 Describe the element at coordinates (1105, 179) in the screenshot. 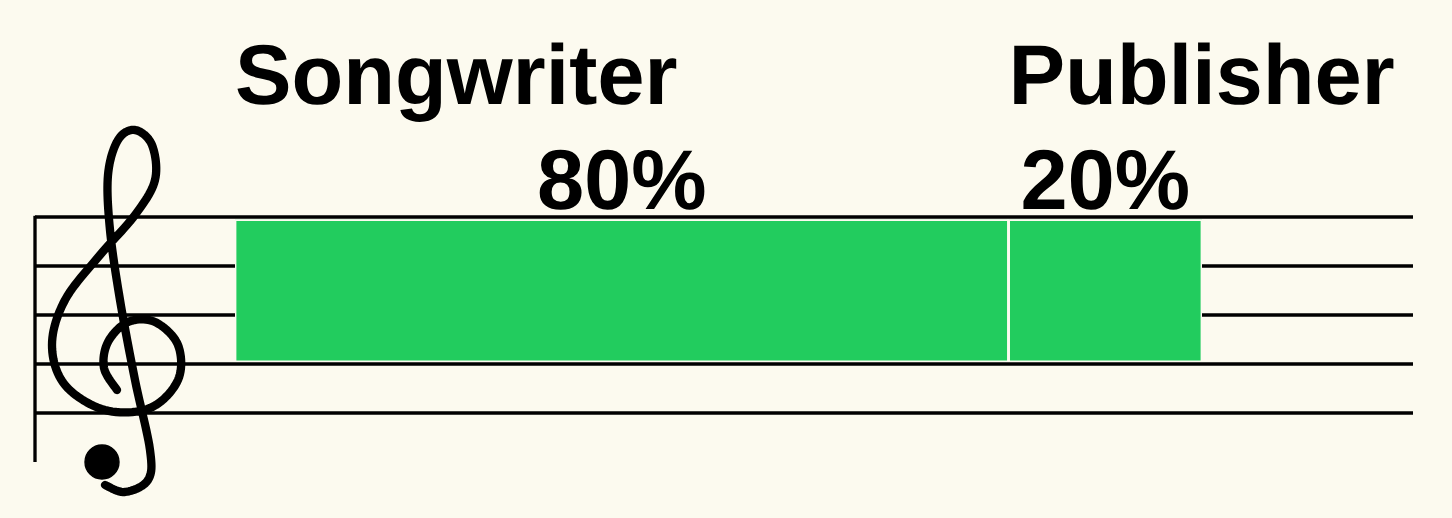

I see `data-label: 20%` at that location.